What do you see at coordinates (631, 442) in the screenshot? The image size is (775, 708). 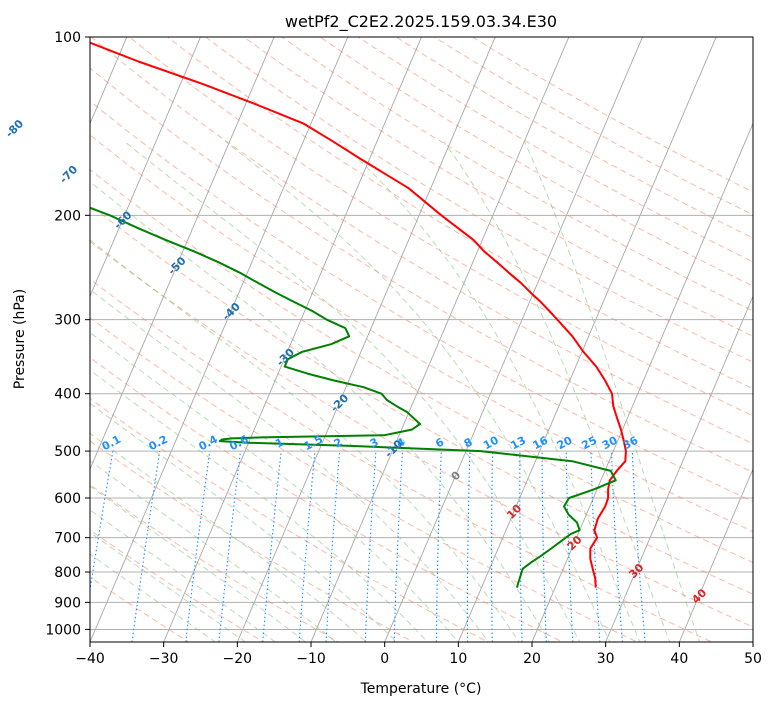 I see `mixing-ratio-label: 36` at bounding box center [631, 442].